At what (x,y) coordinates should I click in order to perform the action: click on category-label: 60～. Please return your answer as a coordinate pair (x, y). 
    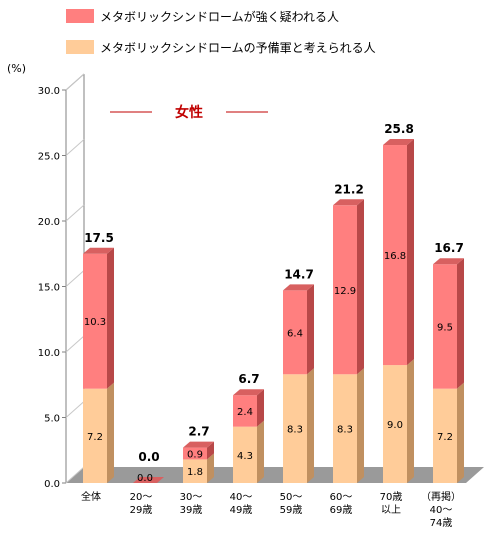
    Looking at the image, I should click on (341, 497).